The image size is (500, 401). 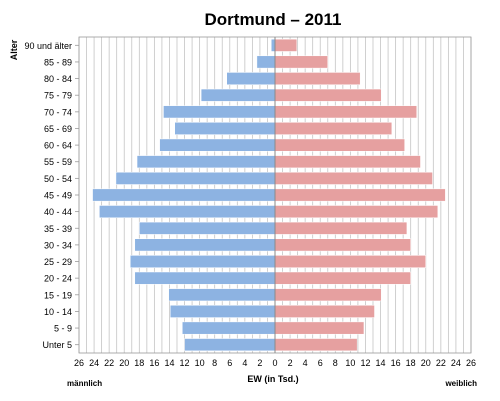 I want to click on category-label: Unter 5, so click(x=57, y=345).